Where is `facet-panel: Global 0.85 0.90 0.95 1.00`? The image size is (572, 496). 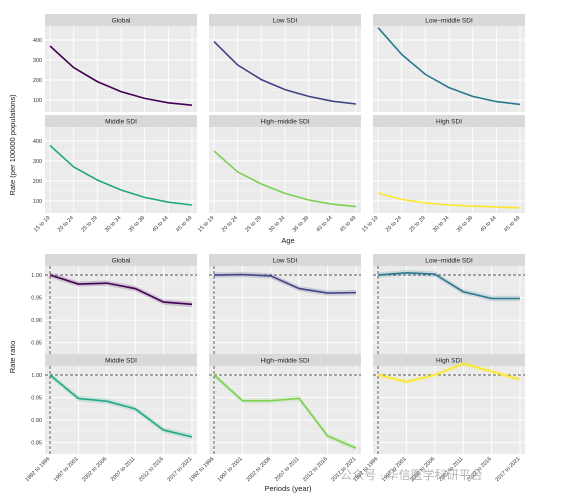
facet-panel: Global 0.85 0.90 0.95 1.00 is located at coordinates (114, 304).